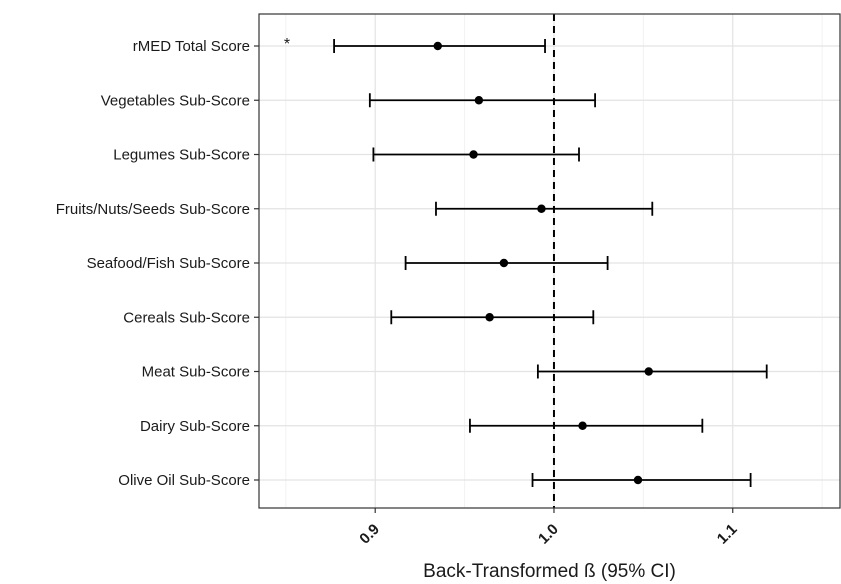 The image size is (841, 584). I want to click on y-tick-label: Olive Oil Sub-Score, so click(184, 480).